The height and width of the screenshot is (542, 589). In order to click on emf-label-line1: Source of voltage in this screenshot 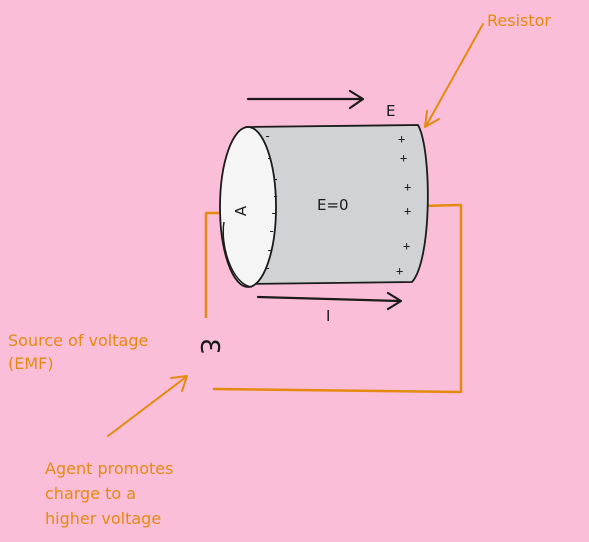, I will do `click(78, 340)`.